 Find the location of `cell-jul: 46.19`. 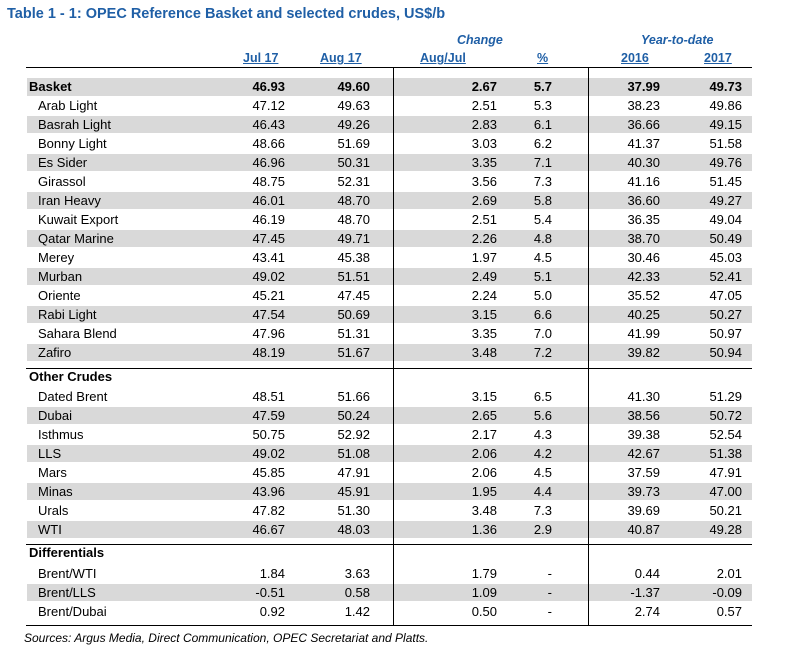

cell-jul: 46.19 is located at coordinates (268, 219).